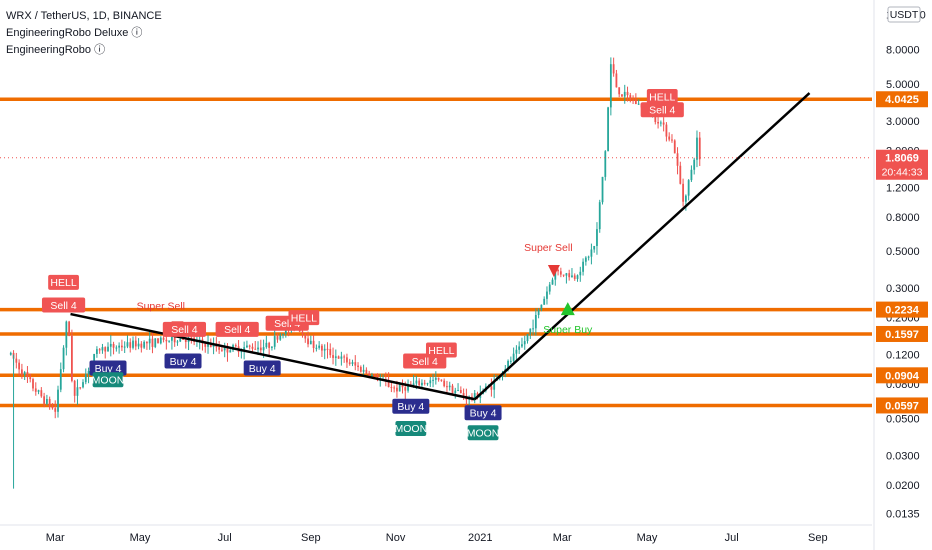 The height and width of the screenshot is (550, 932). Describe the element at coordinates (902, 406) in the screenshot. I see `level-tag-text: 0.0597` at that location.